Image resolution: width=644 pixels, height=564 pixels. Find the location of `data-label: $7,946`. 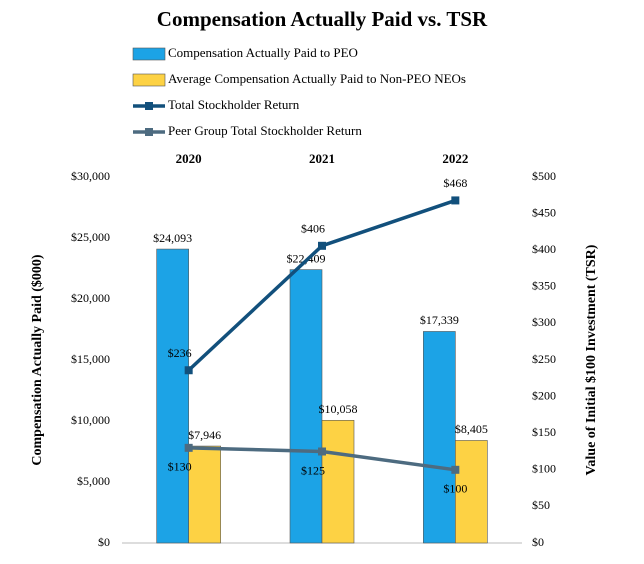

data-label: $7,946 is located at coordinates (204, 435).